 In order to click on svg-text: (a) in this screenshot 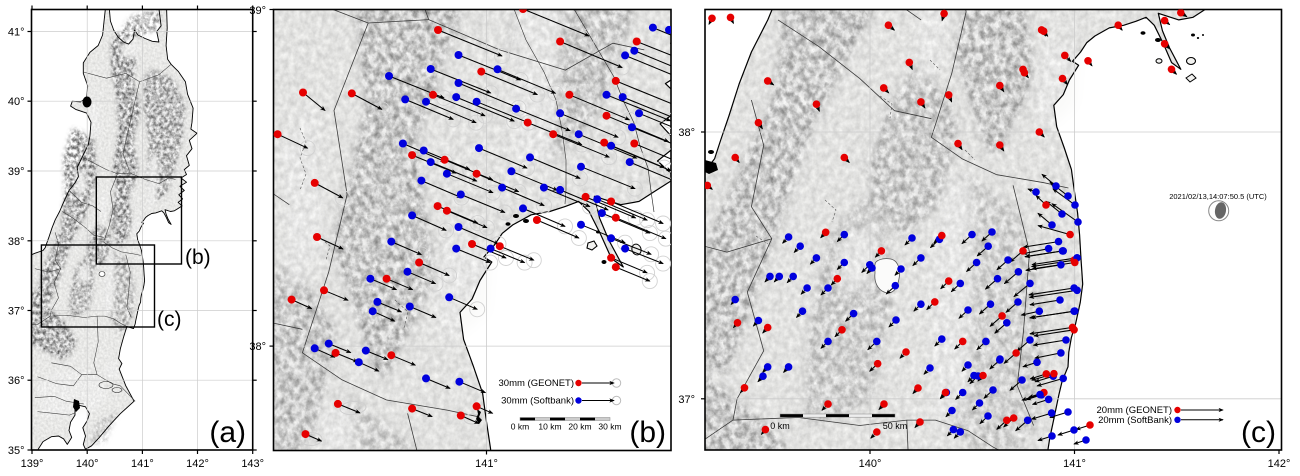, I will do `click(227, 432)`.